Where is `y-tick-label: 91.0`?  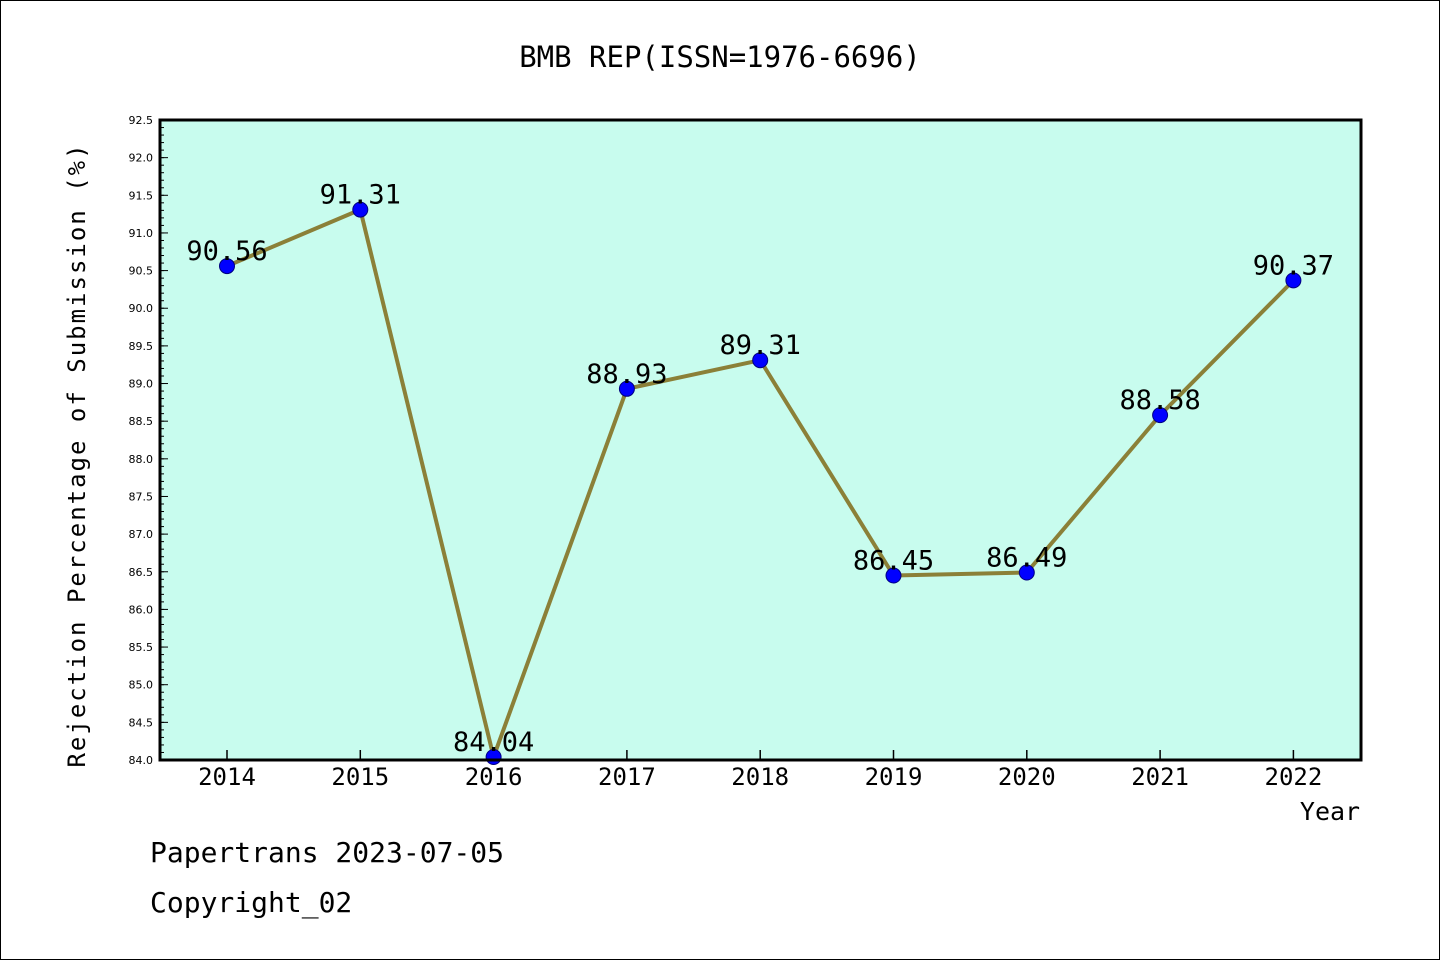 y-tick-label: 91.0 is located at coordinates (141, 233).